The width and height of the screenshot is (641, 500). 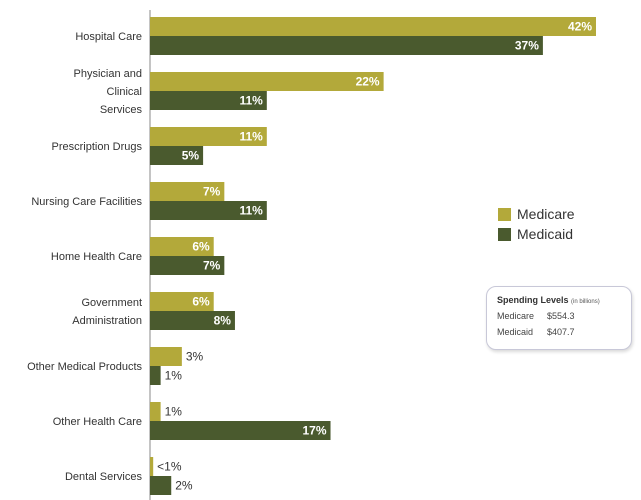 What do you see at coordinates (107, 321) in the screenshot?
I see `category-label-line: Administration` at bounding box center [107, 321].